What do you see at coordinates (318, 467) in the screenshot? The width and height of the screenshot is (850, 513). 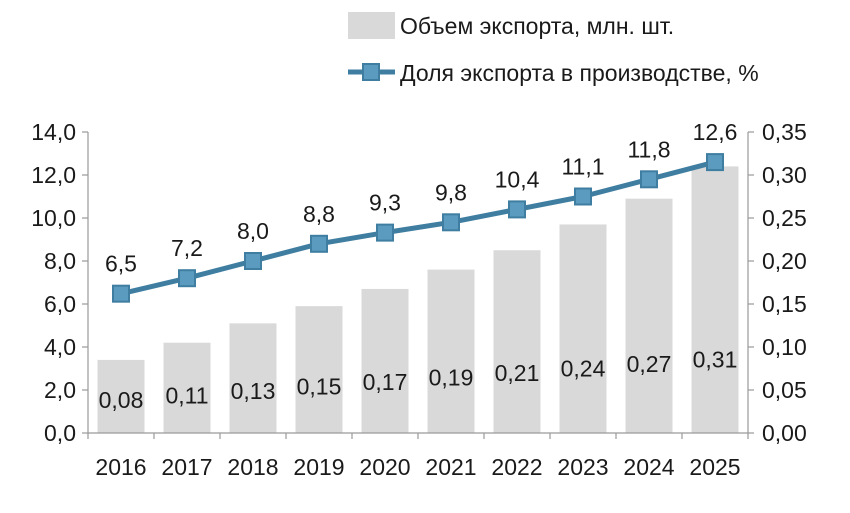 I see `x-tick-label: 2019` at bounding box center [318, 467].